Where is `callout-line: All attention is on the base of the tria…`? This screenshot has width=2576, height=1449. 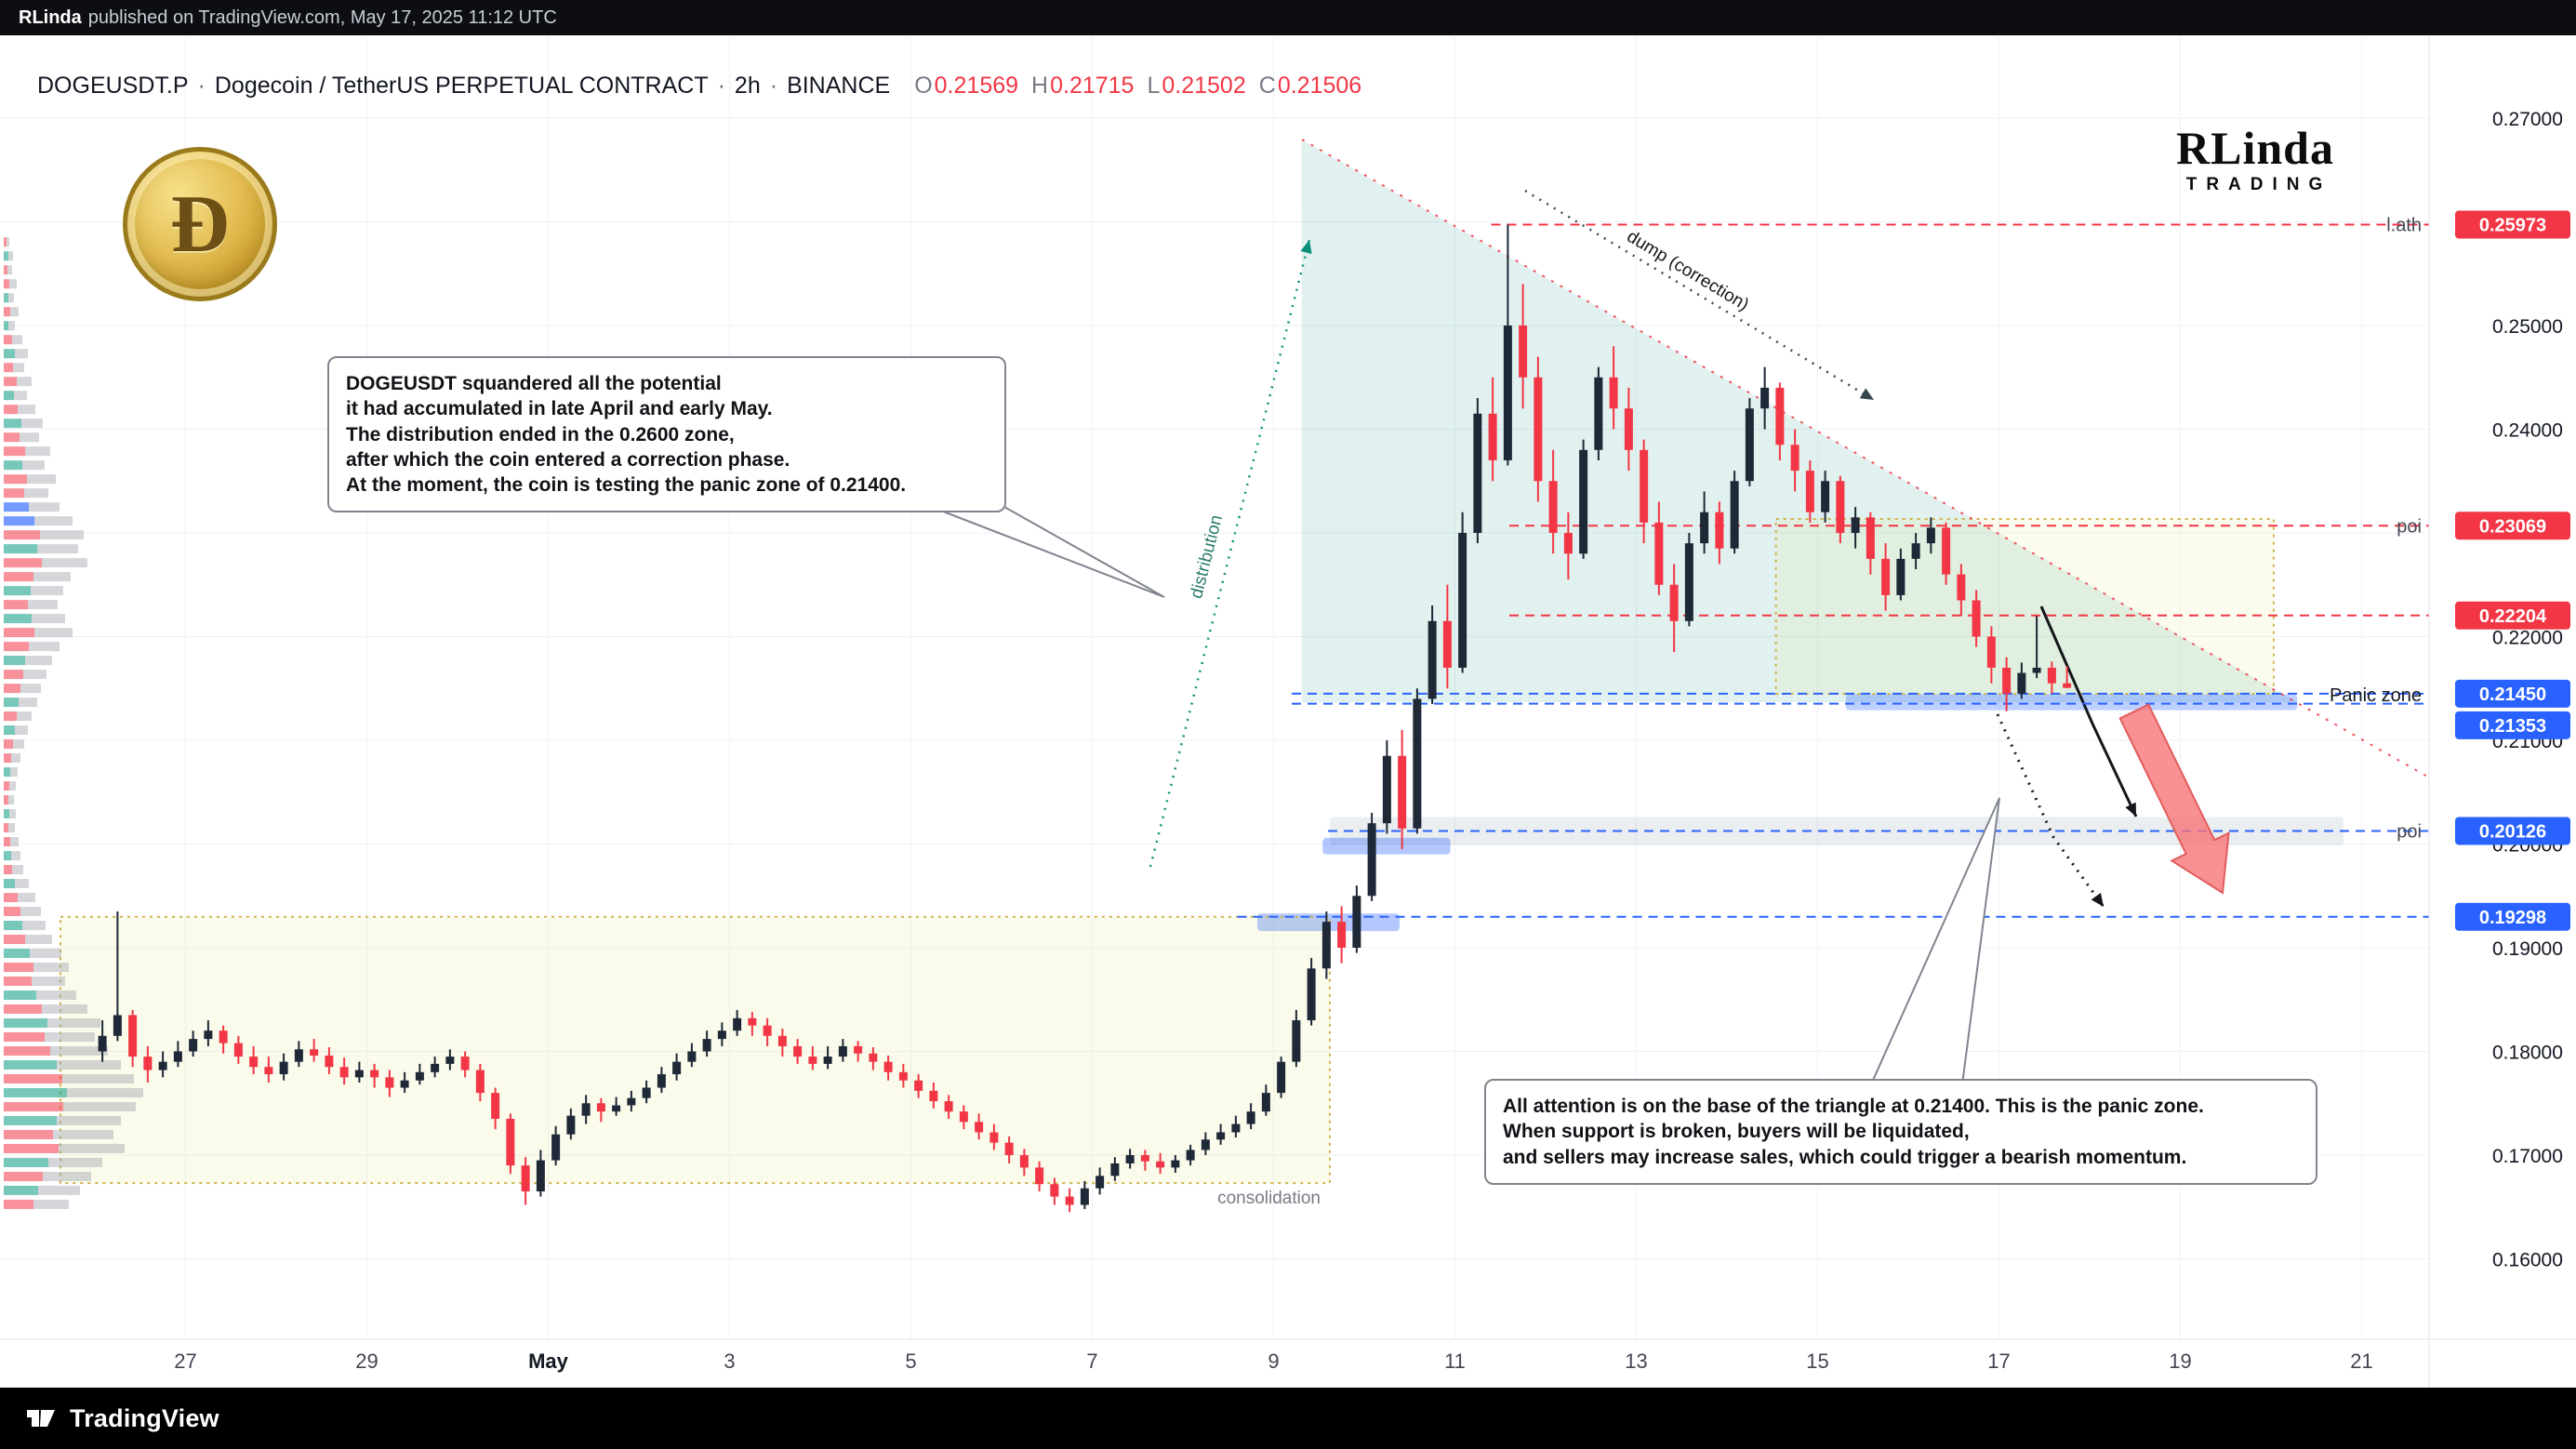 callout-line: All attention is on the base of the tria… is located at coordinates (1853, 1106).